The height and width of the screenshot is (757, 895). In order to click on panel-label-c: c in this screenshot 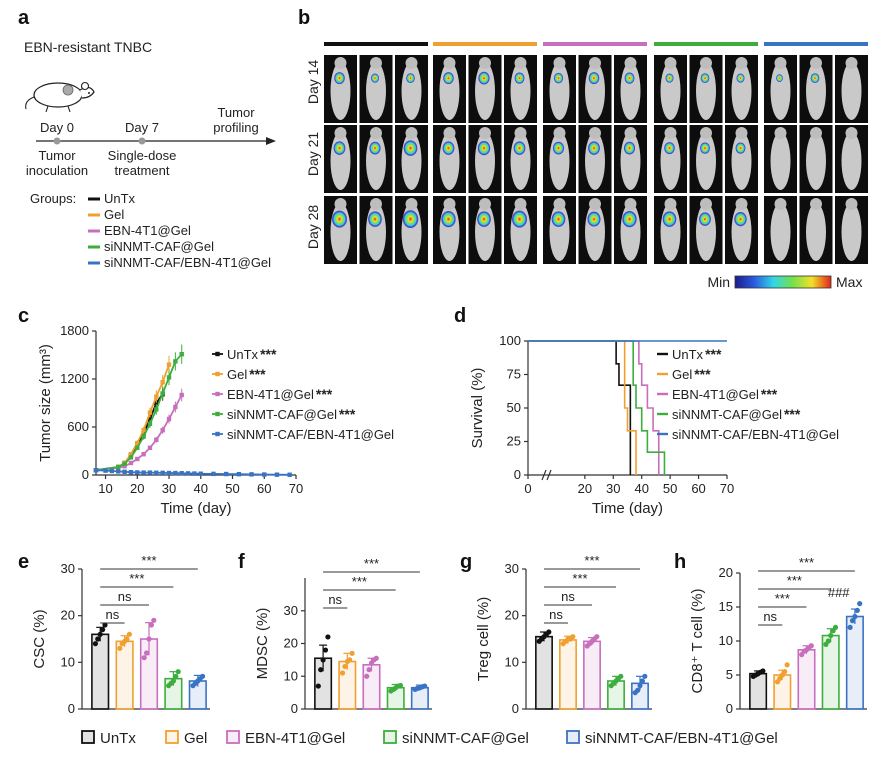, I will do `click(23, 316)`.